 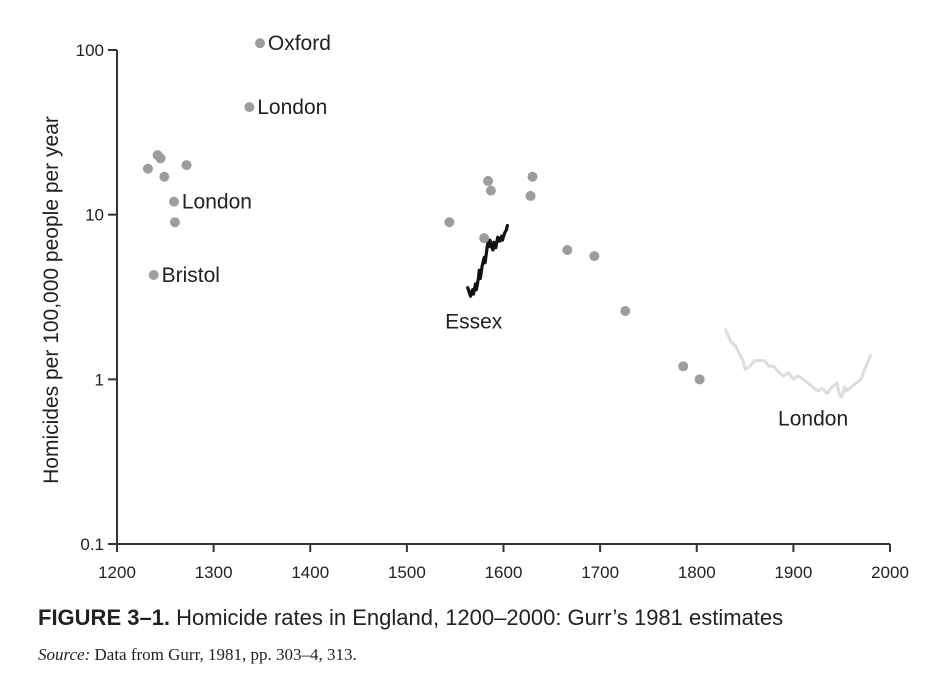 What do you see at coordinates (214, 572) in the screenshot?
I see `x-tick-label: 1300` at bounding box center [214, 572].